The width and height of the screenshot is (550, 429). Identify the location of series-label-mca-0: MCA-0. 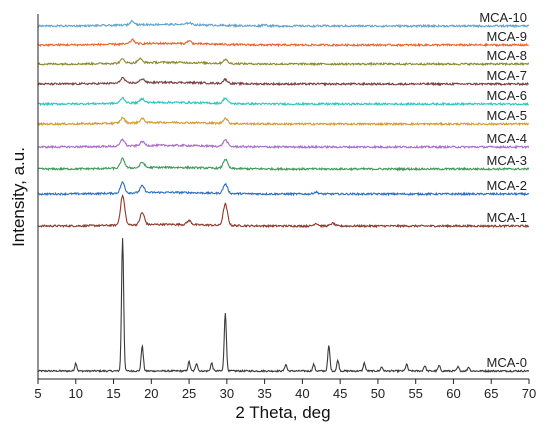
(507, 362).